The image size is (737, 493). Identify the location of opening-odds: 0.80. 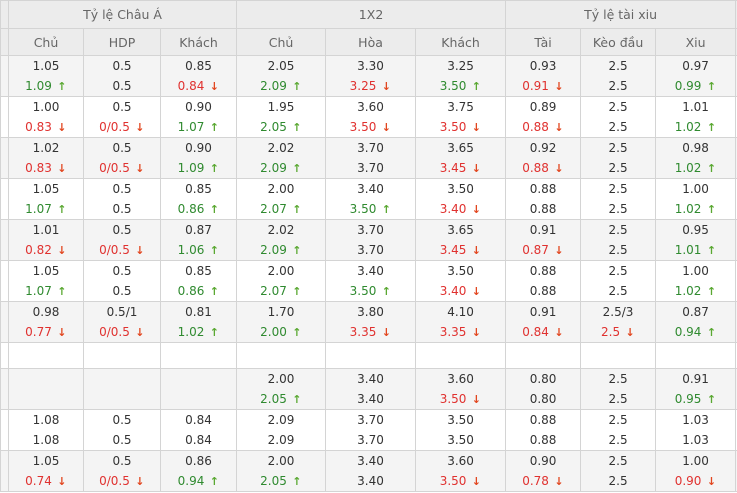
(543, 379).